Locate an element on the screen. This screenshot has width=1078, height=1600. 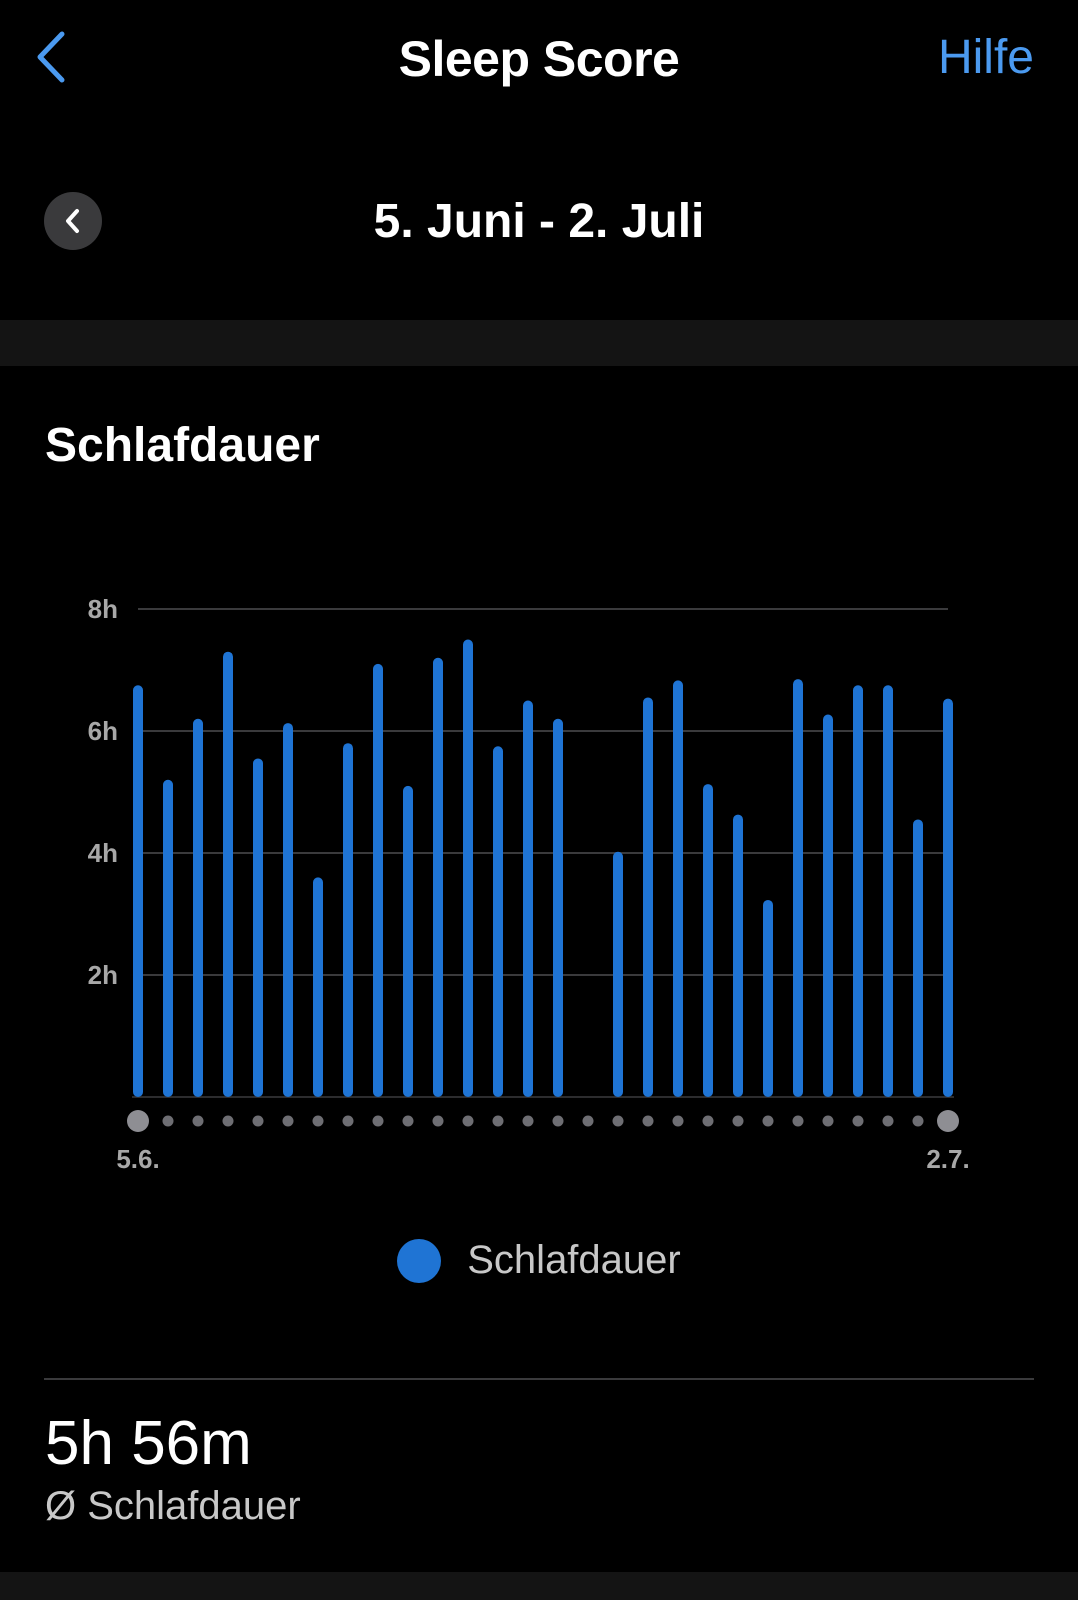
x-tick-label-start: 5.6. is located at coordinates (137, 1159).